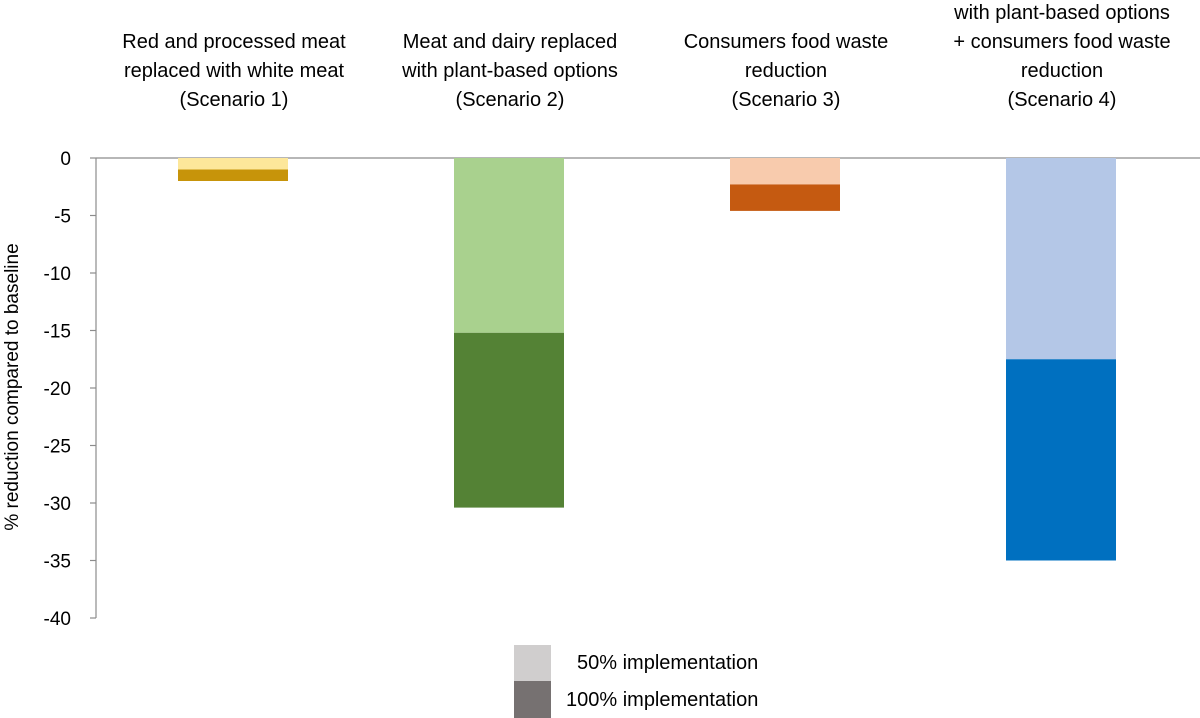 This screenshot has height=718, width=1200. Describe the element at coordinates (57, 504) in the screenshot. I see `y-tick-label: -30` at that location.